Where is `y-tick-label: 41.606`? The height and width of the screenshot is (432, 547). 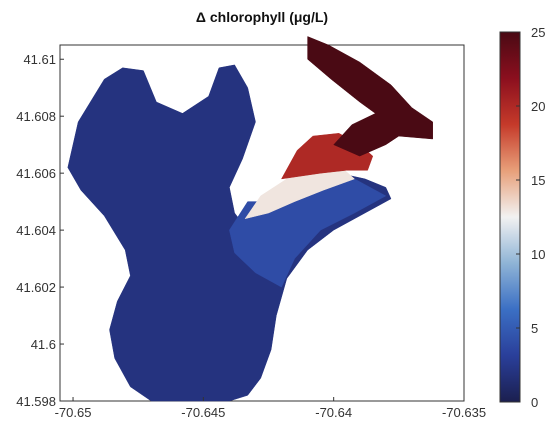 y-tick-label: 41.606 is located at coordinates (36, 173).